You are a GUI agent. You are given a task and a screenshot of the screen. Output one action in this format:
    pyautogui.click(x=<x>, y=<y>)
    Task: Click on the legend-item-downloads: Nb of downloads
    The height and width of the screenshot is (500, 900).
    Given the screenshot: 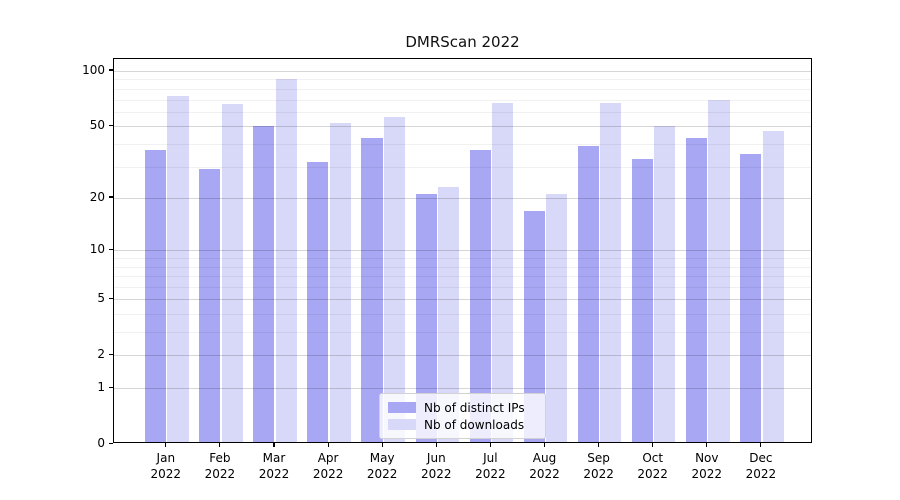 What is the action you would take?
    pyautogui.click(x=462, y=425)
    